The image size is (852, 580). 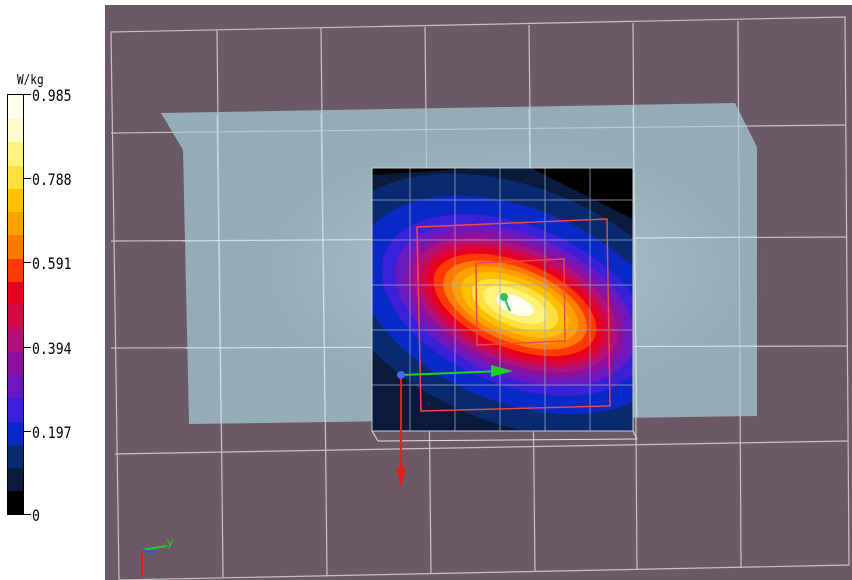 What do you see at coordinates (52, 263) in the screenshot?
I see `colorbar-label-0591: 0.591` at bounding box center [52, 263].